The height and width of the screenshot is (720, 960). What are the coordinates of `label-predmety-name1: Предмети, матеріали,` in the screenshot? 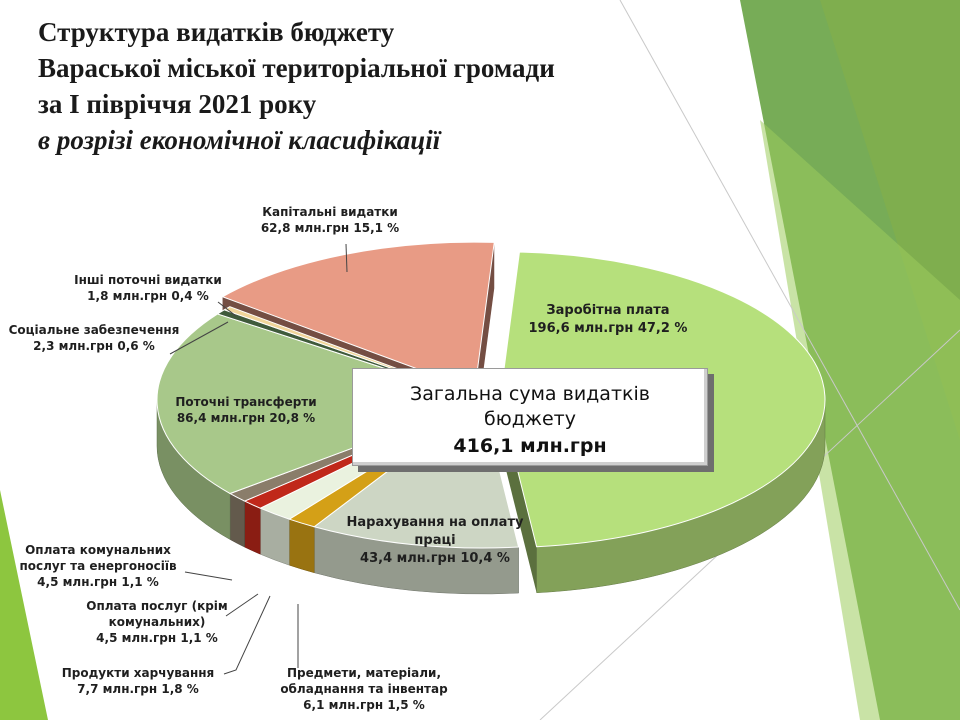 It's located at (364, 673).